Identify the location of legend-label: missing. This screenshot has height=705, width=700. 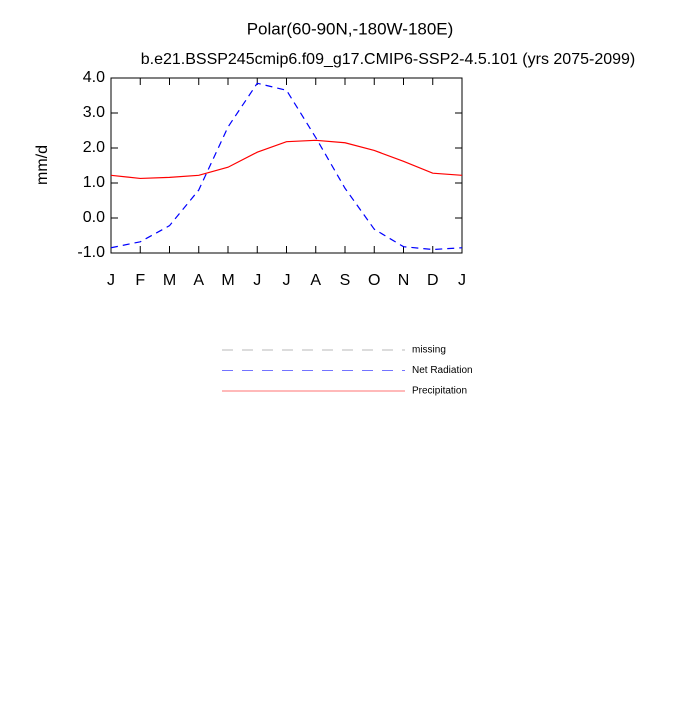
(429, 350).